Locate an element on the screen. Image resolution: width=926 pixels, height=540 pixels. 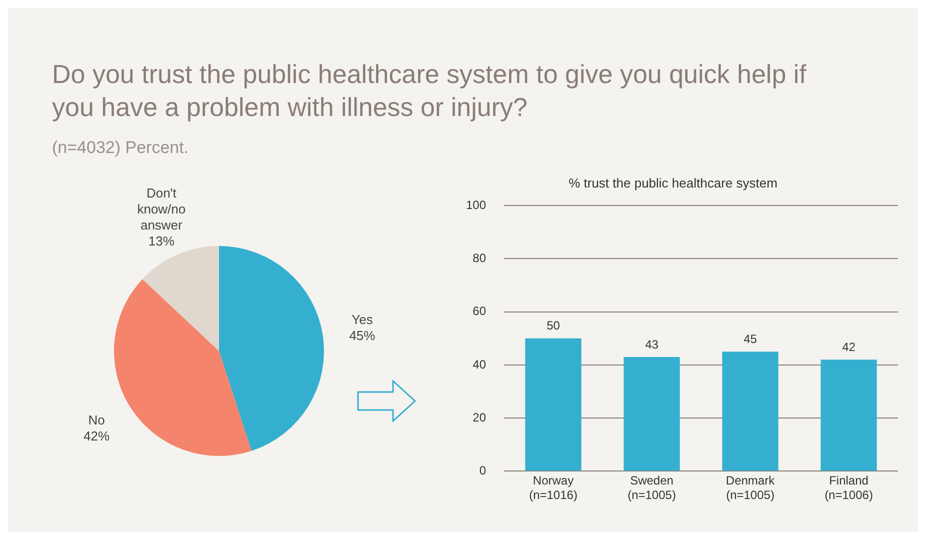
y-tick-label: 0 is located at coordinates (482, 471).